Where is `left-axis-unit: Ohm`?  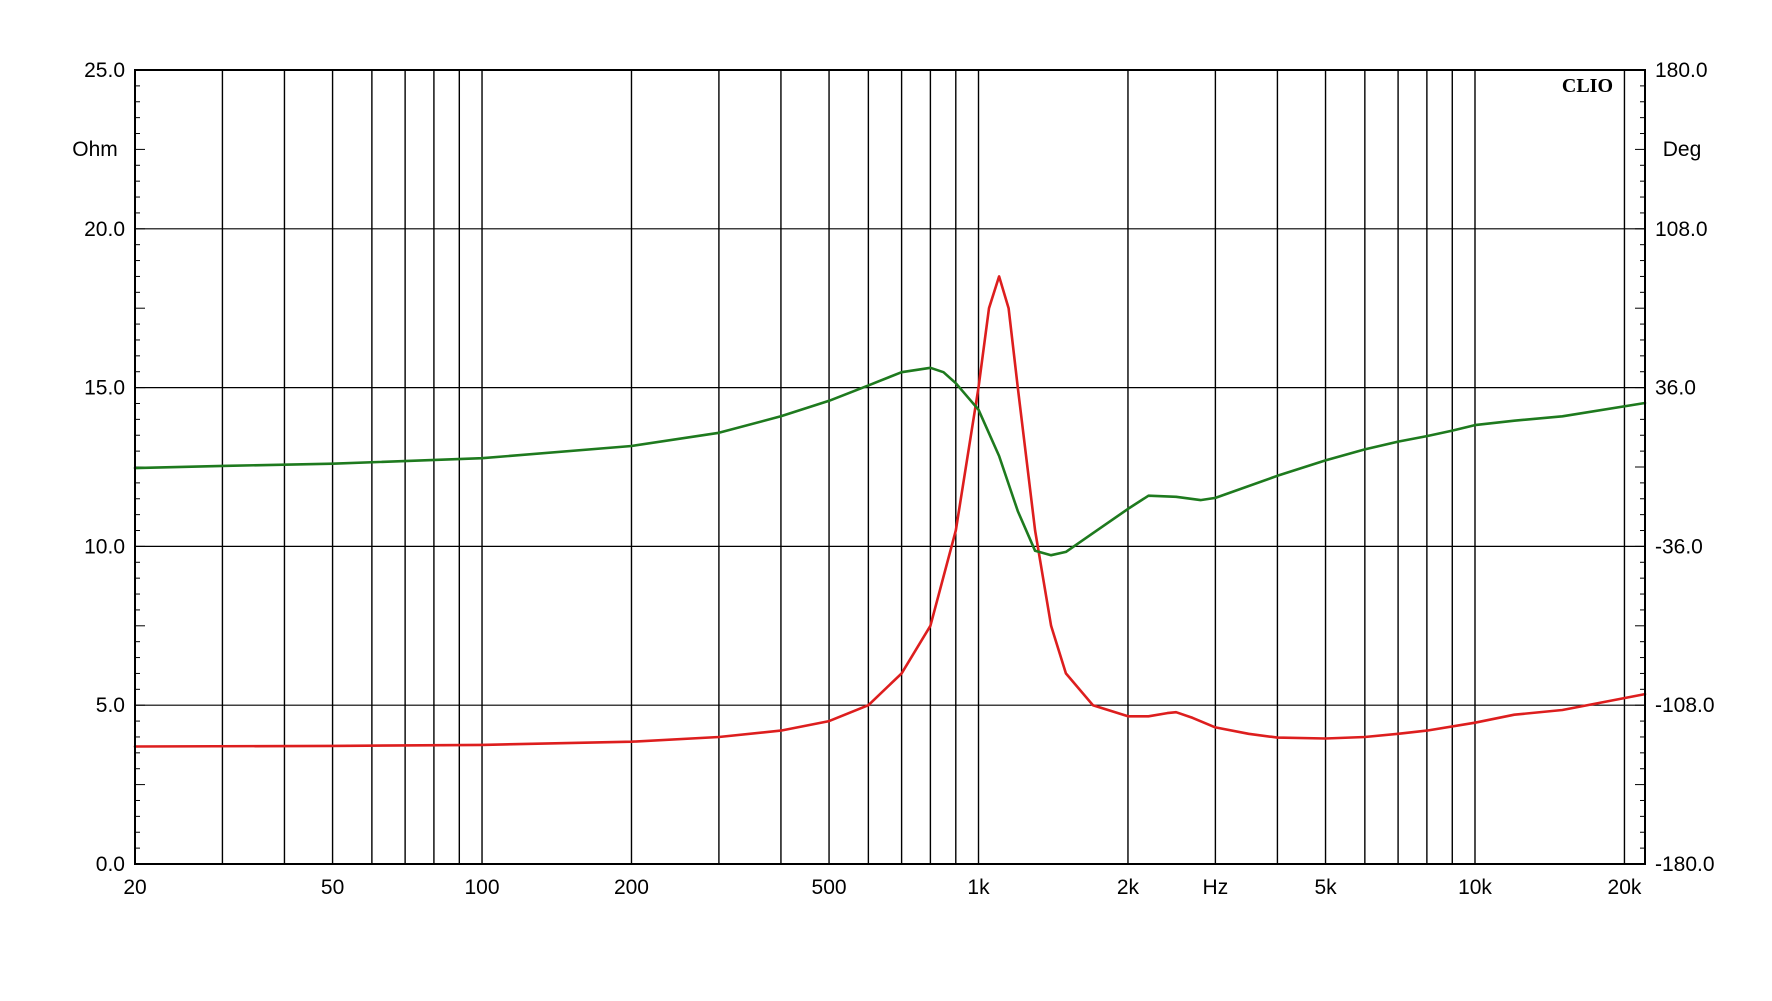
left-axis-unit: Ohm is located at coordinates (95, 149).